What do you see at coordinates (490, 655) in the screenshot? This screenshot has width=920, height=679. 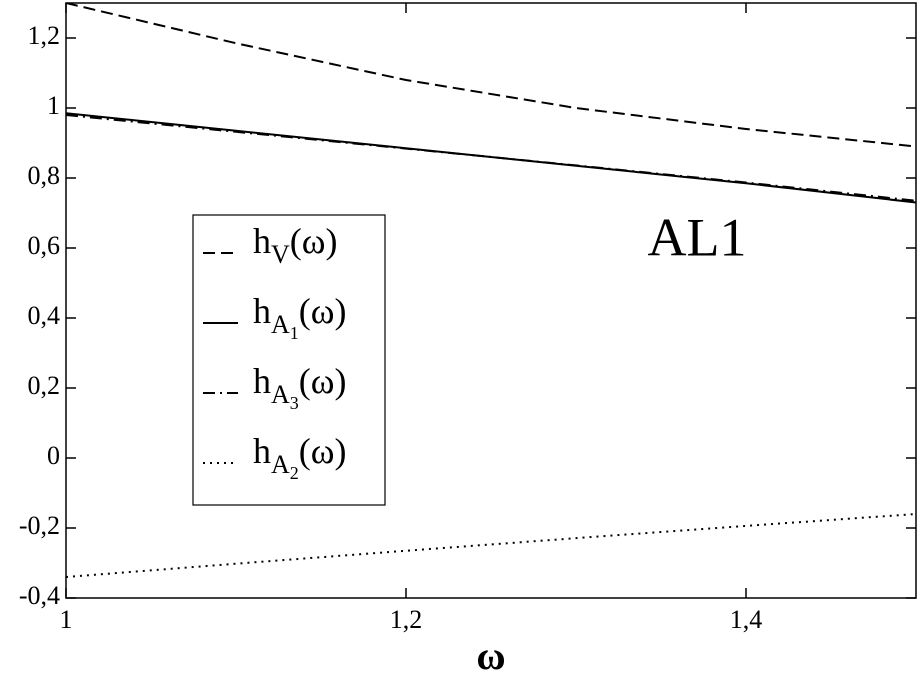 I see `x-axis-label: ω` at bounding box center [490, 655].